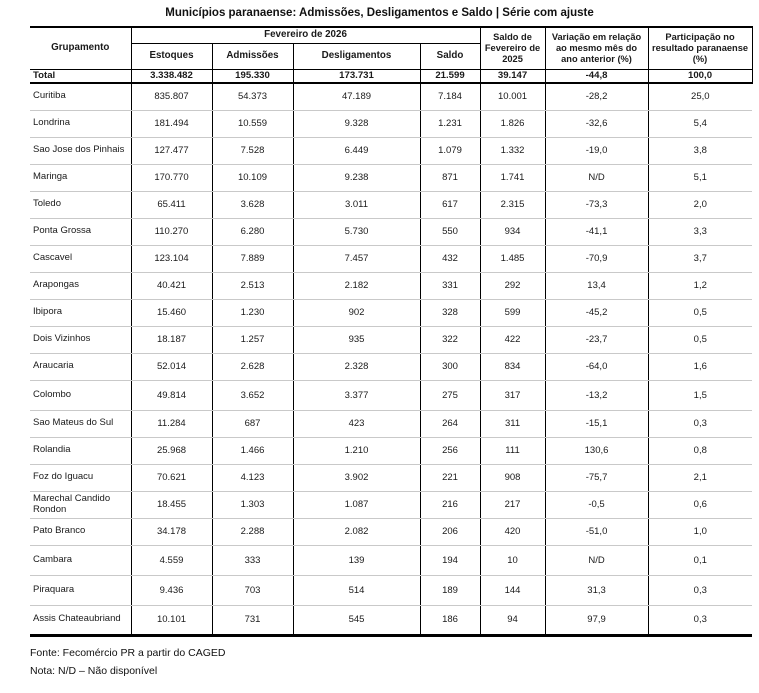  Describe the element at coordinates (356, 178) in the screenshot. I see `value-cell: 9.238` at that location.